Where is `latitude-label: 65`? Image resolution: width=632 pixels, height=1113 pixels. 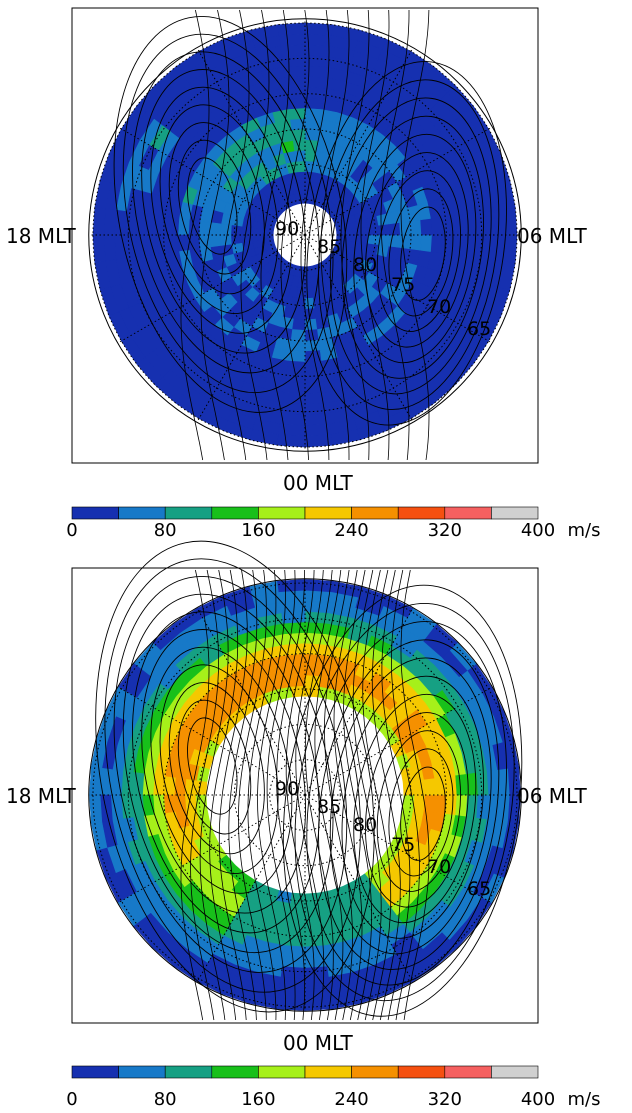
latitude-label: 65 is located at coordinates (479, 329).